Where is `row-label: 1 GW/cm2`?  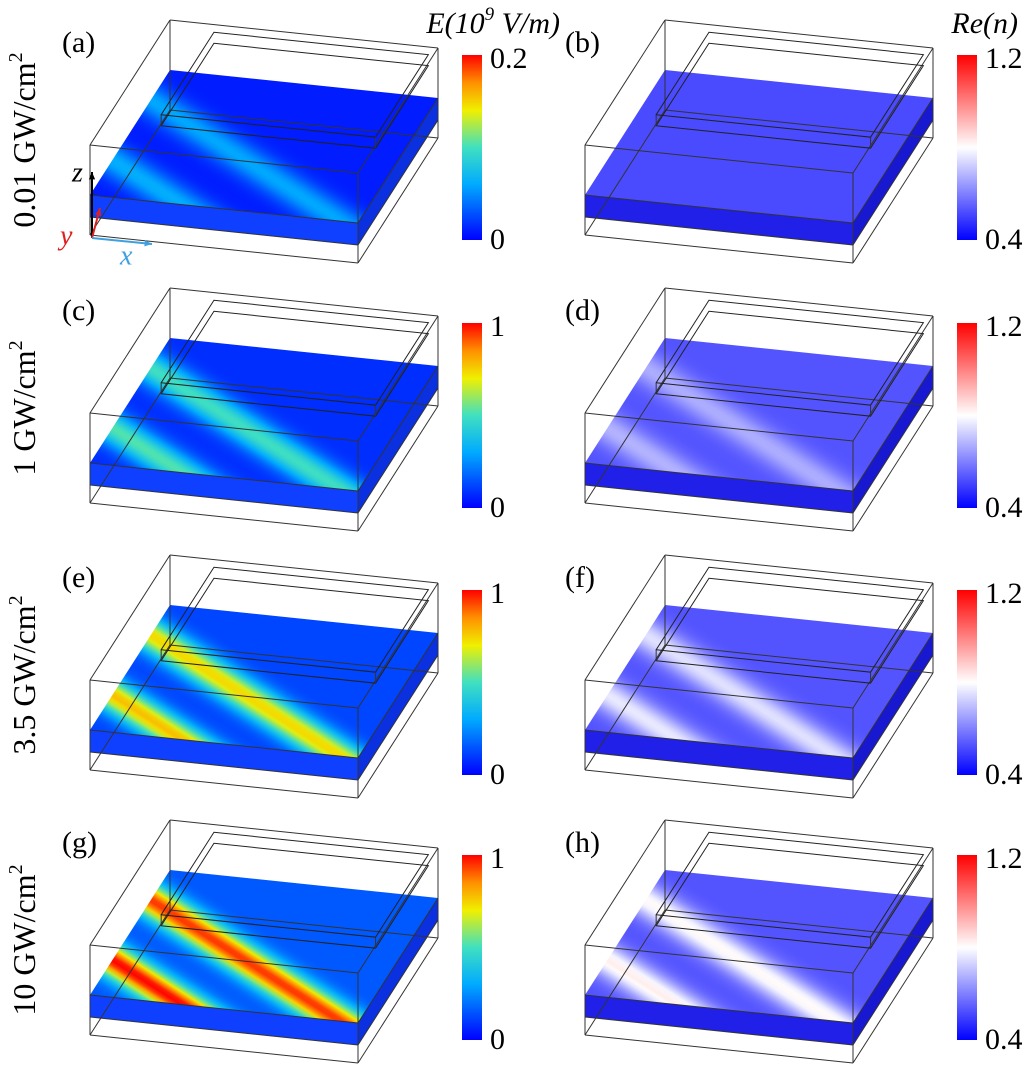 row-label: 1 GW/cm2 is located at coordinates (24, 407).